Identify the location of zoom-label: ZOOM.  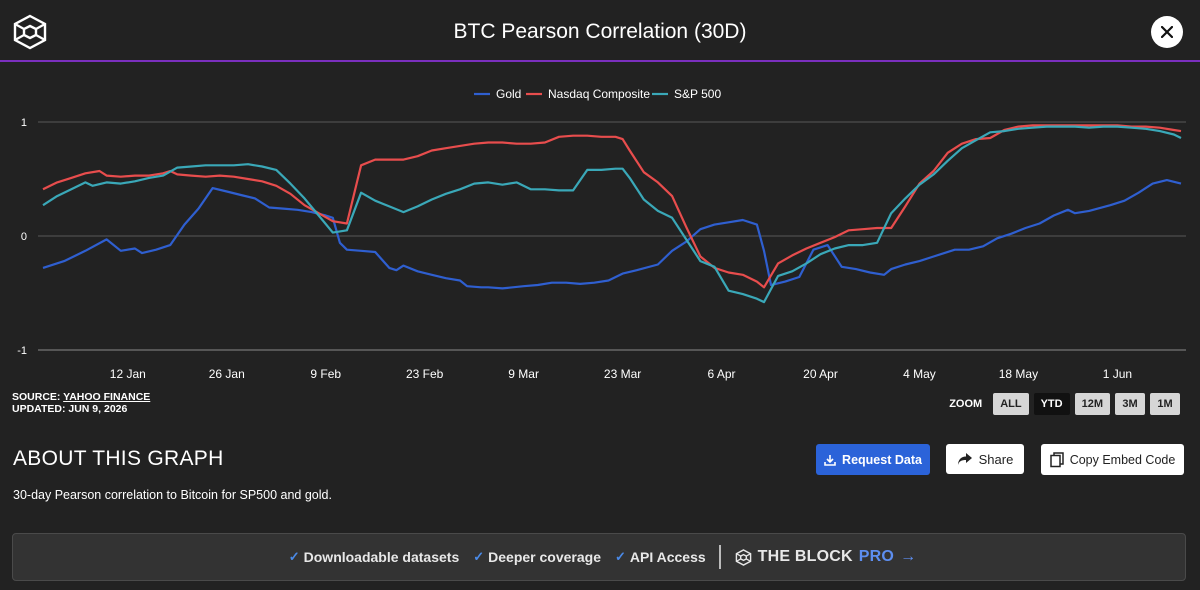
(966, 404).